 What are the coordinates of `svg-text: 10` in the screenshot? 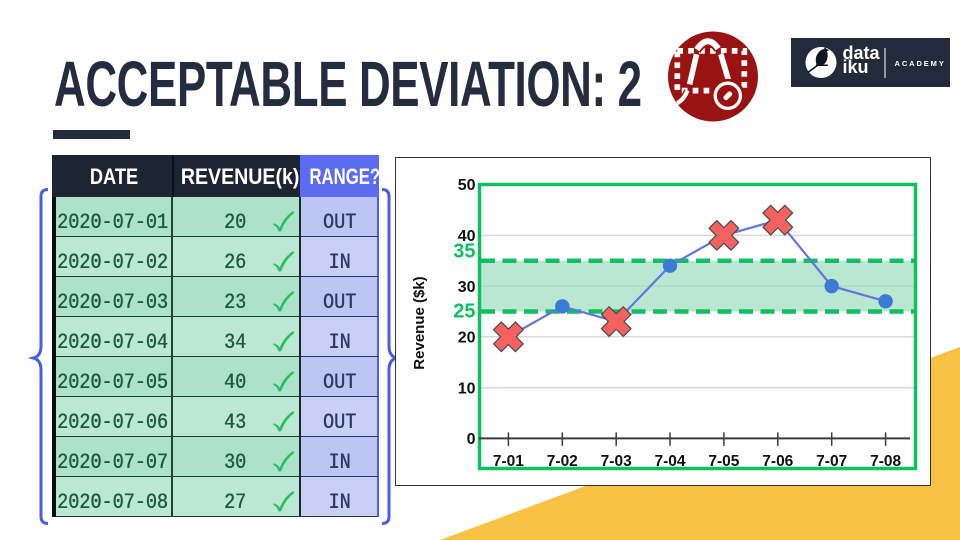 It's located at (467, 388).